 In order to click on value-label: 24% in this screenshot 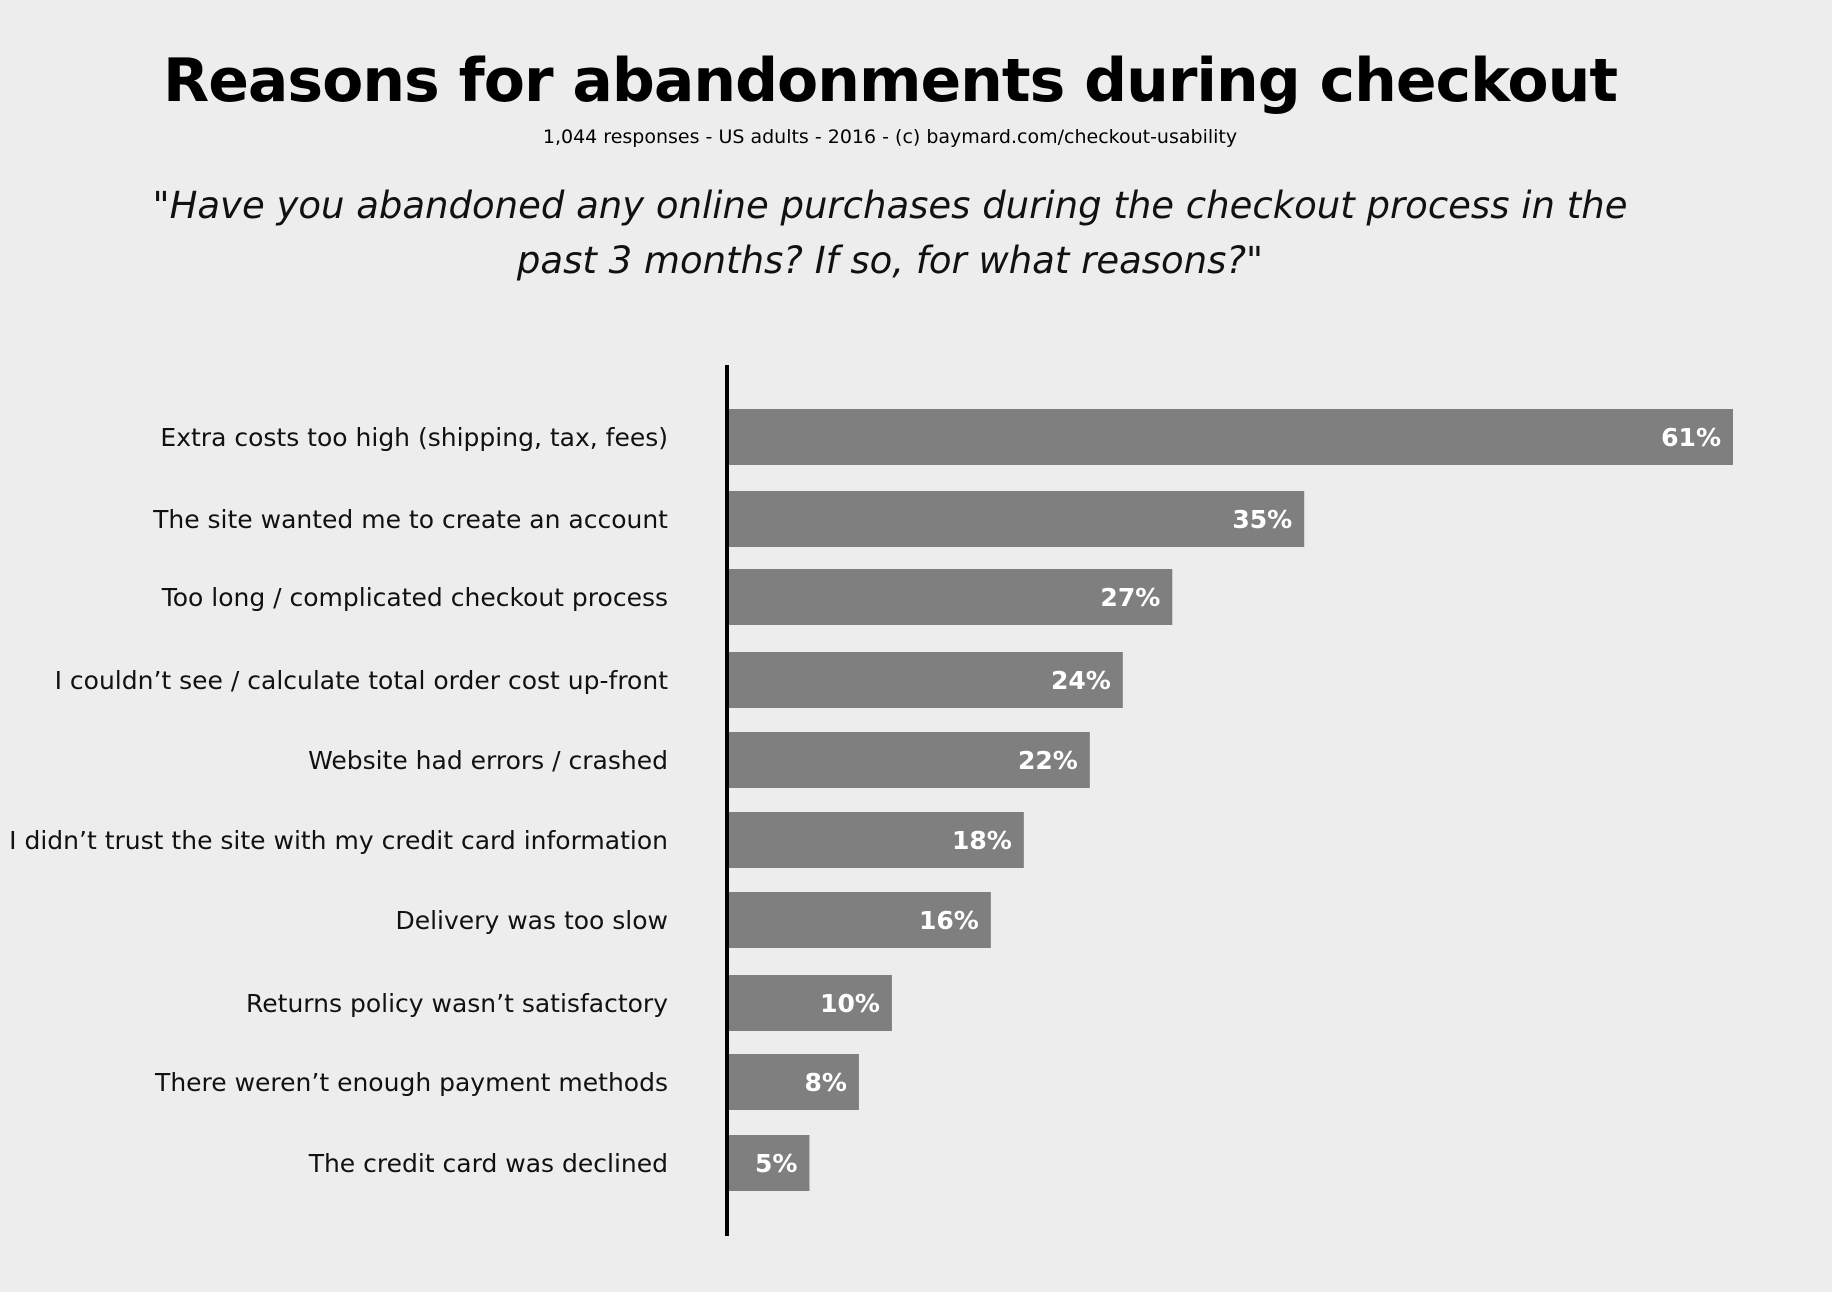, I will do `click(1081, 680)`.